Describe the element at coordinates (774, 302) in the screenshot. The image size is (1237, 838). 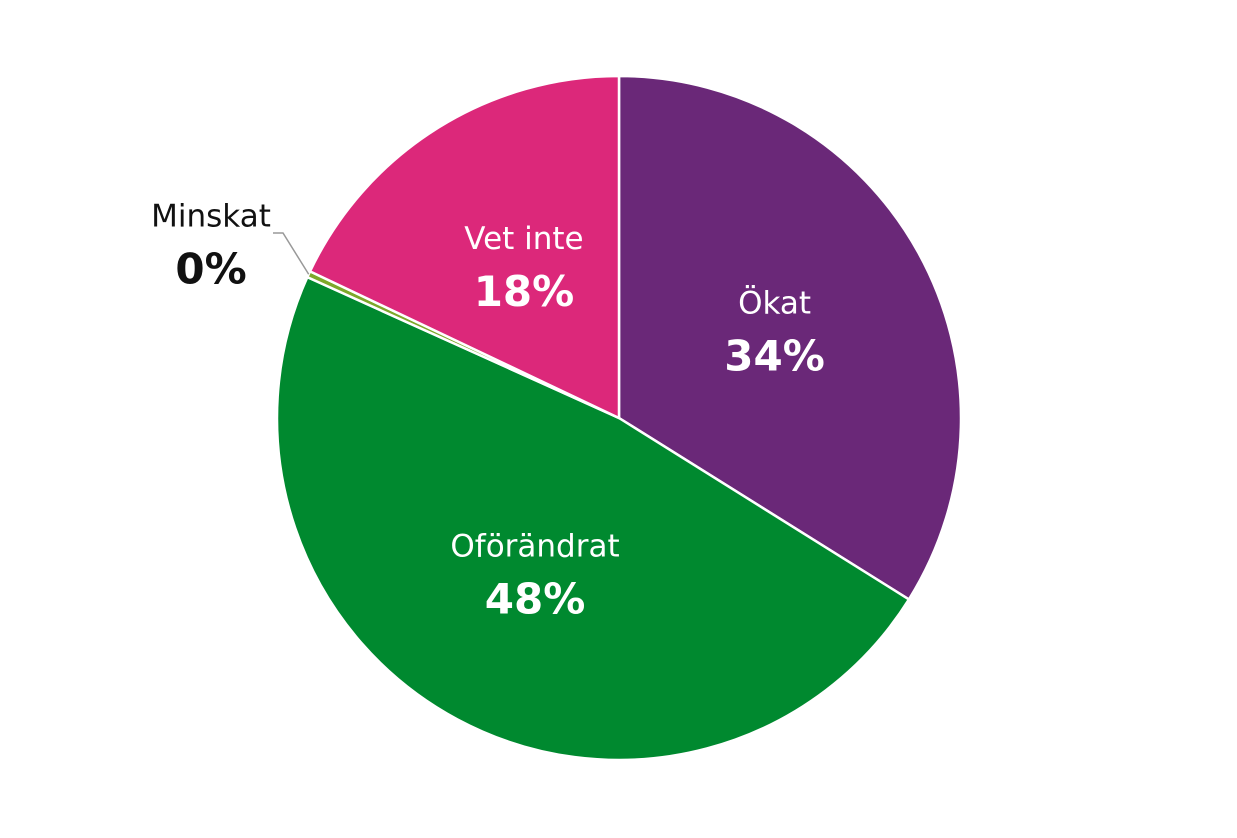
I see `slice-label: Ökat` at that location.